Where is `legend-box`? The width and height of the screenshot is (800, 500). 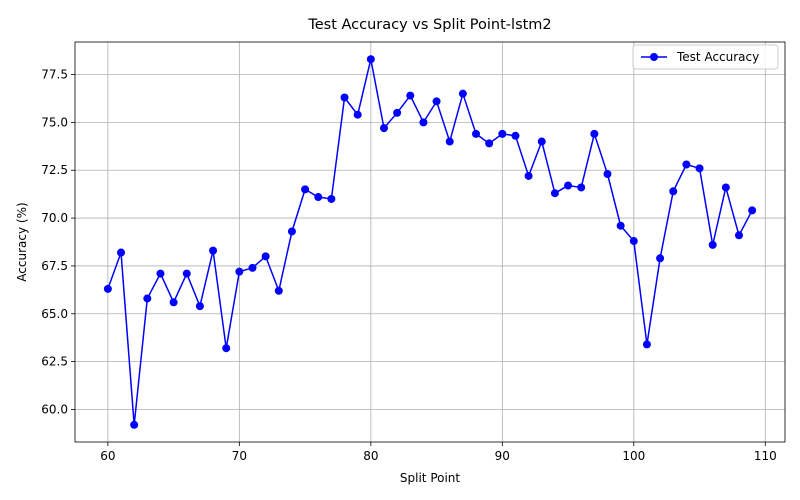
legend-box is located at coordinates (705, 57).